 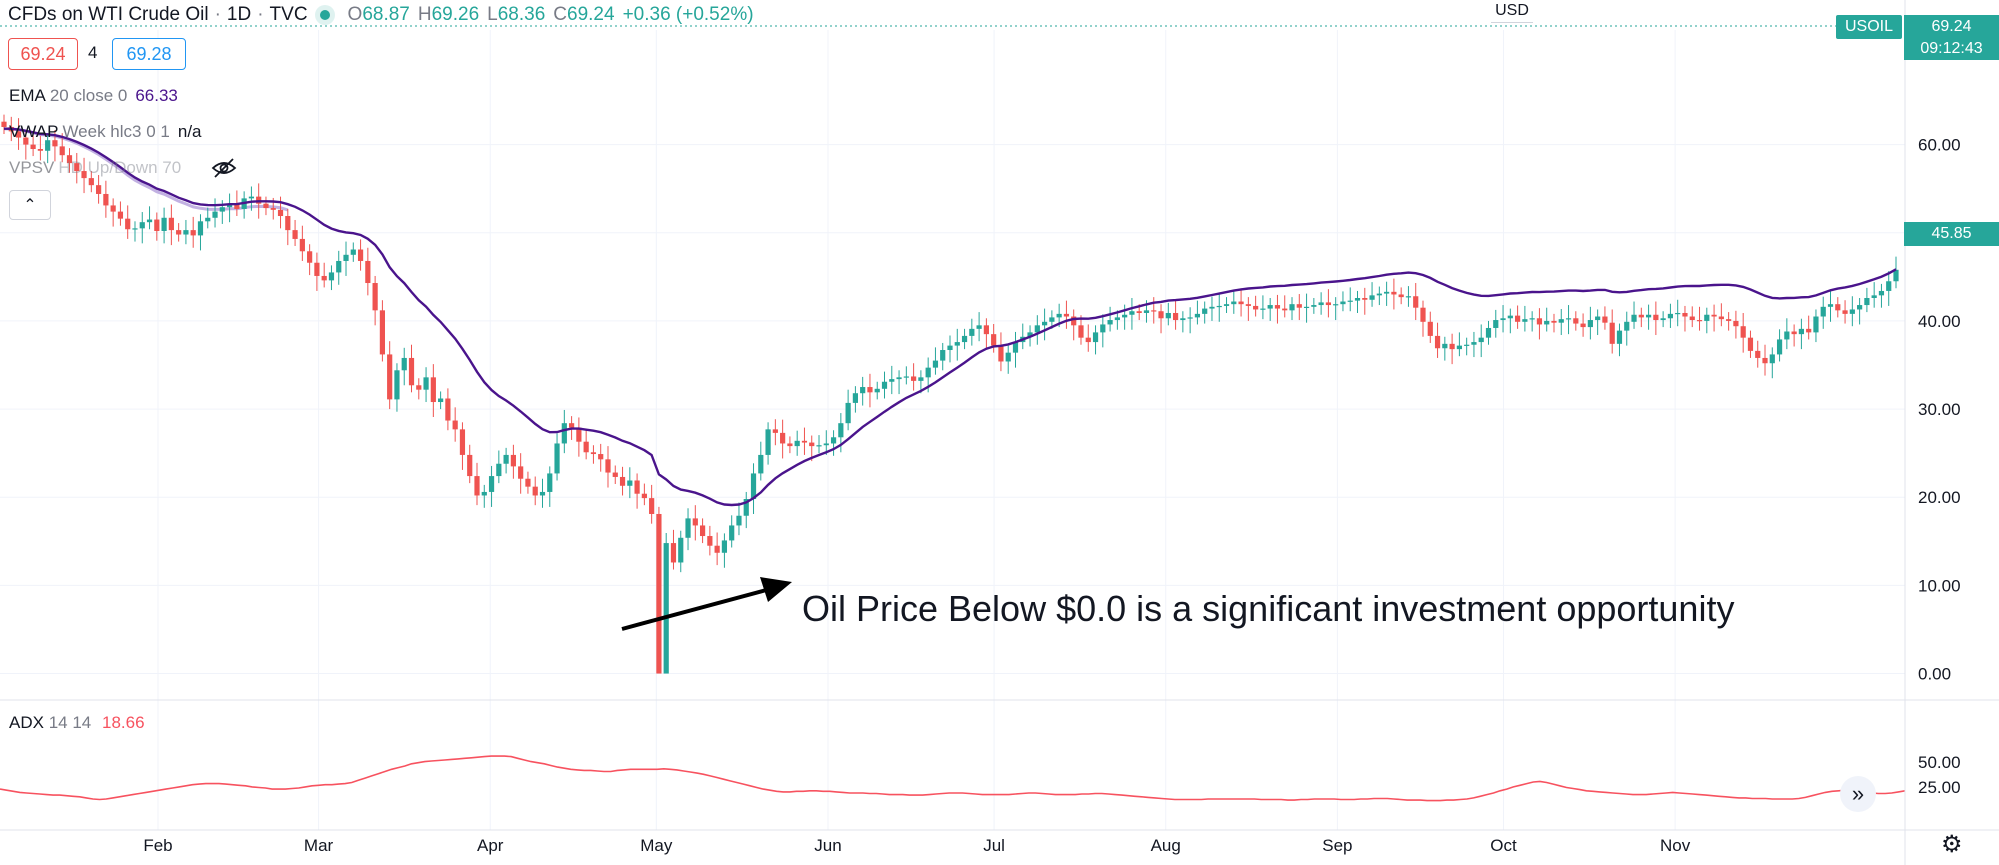 What do you see at coordinates (1512, 11) in the screenshot?
I see `currency-label: USD` at bounding box center [1512, 11].